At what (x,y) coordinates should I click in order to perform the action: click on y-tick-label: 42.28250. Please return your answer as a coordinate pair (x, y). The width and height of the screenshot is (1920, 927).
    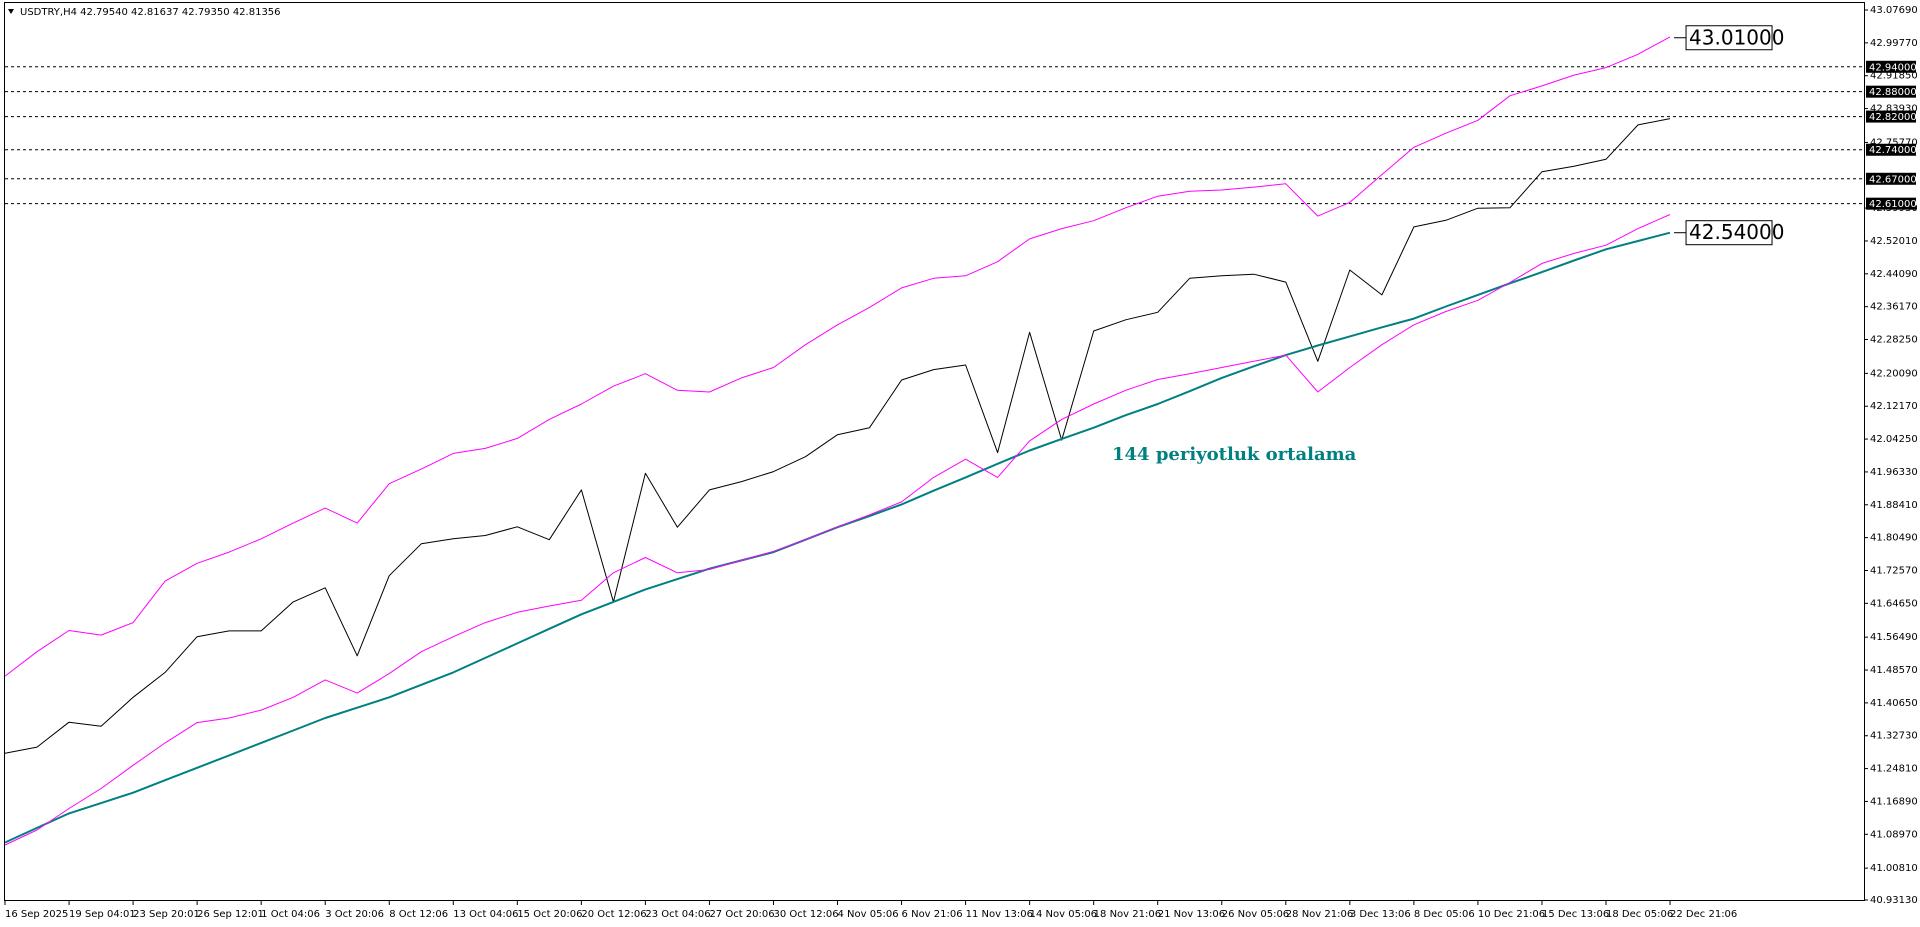
    Looking at the image, I should click on (1894, 340).